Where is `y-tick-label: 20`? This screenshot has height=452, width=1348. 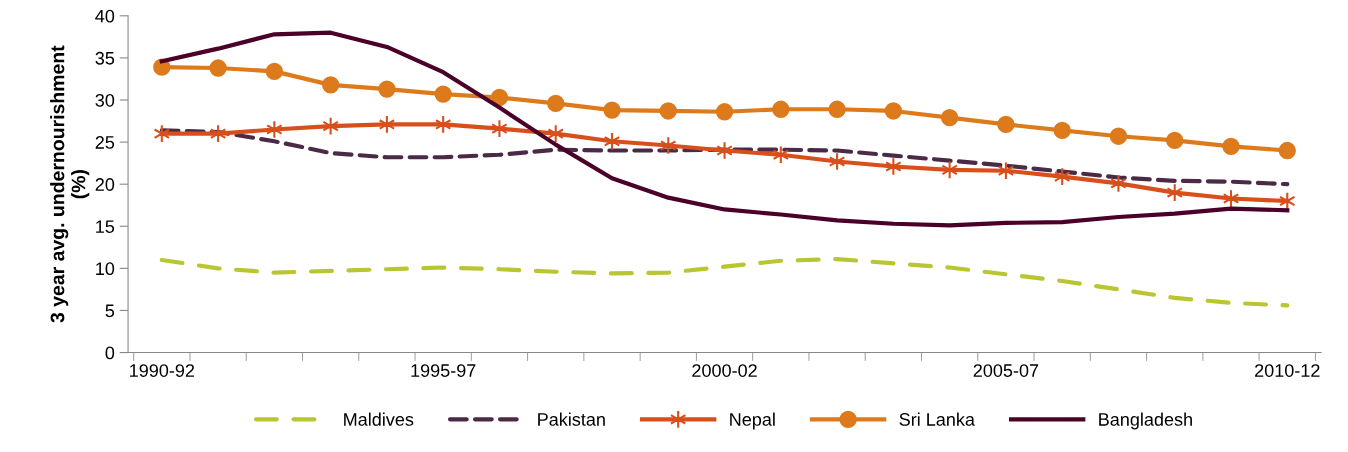
y-tick-label: 20 is located at coordinates (105, 184).